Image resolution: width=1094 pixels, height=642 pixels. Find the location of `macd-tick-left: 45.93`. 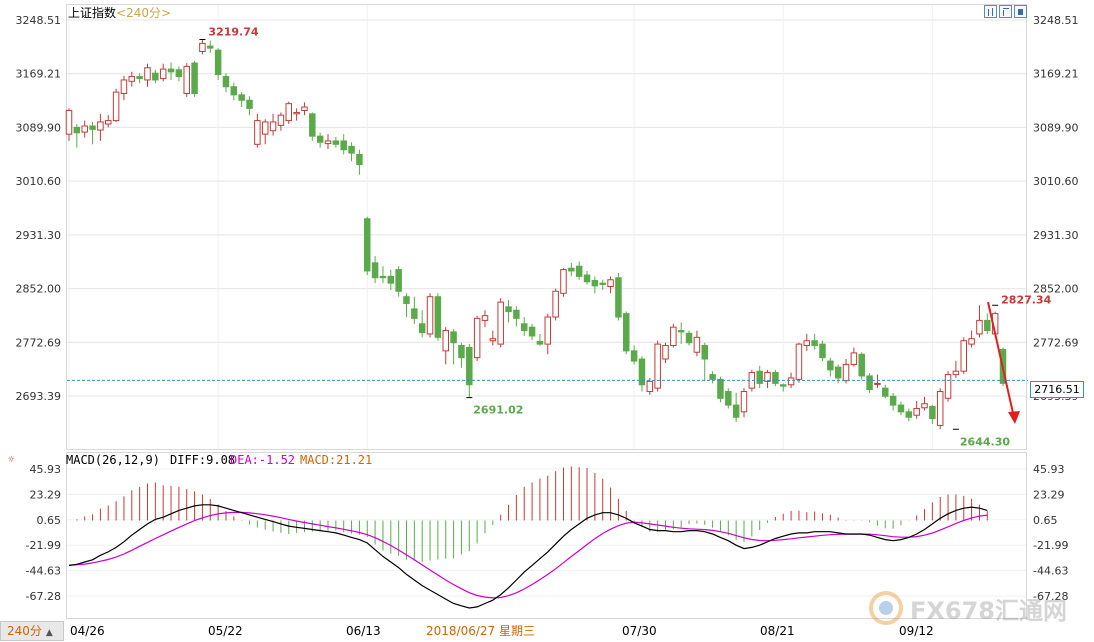

macd-tick-left: 45.93 is located at coordinates (46, 469).